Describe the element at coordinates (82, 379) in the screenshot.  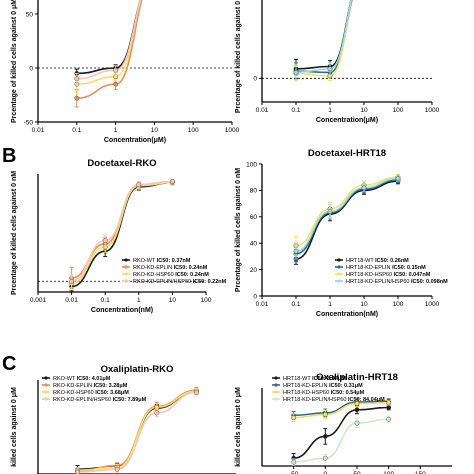
I see `legend-entry: RKO-WT IC50: 4.01μM` at that location.